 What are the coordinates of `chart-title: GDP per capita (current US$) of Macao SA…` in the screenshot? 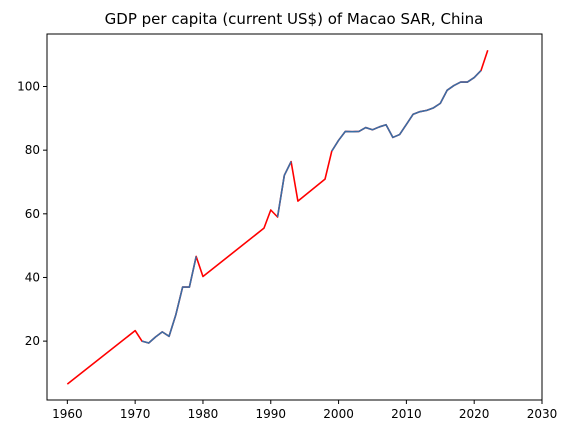 It's located at (294, 19).